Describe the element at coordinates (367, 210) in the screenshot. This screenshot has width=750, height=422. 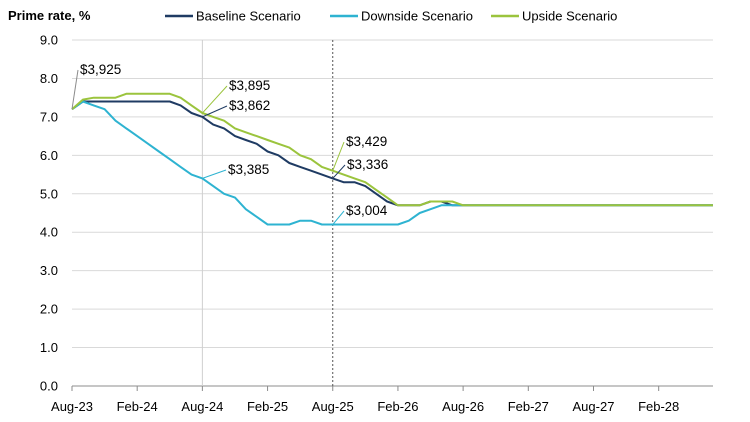
I see `annotation-label: $3,004` at that location.